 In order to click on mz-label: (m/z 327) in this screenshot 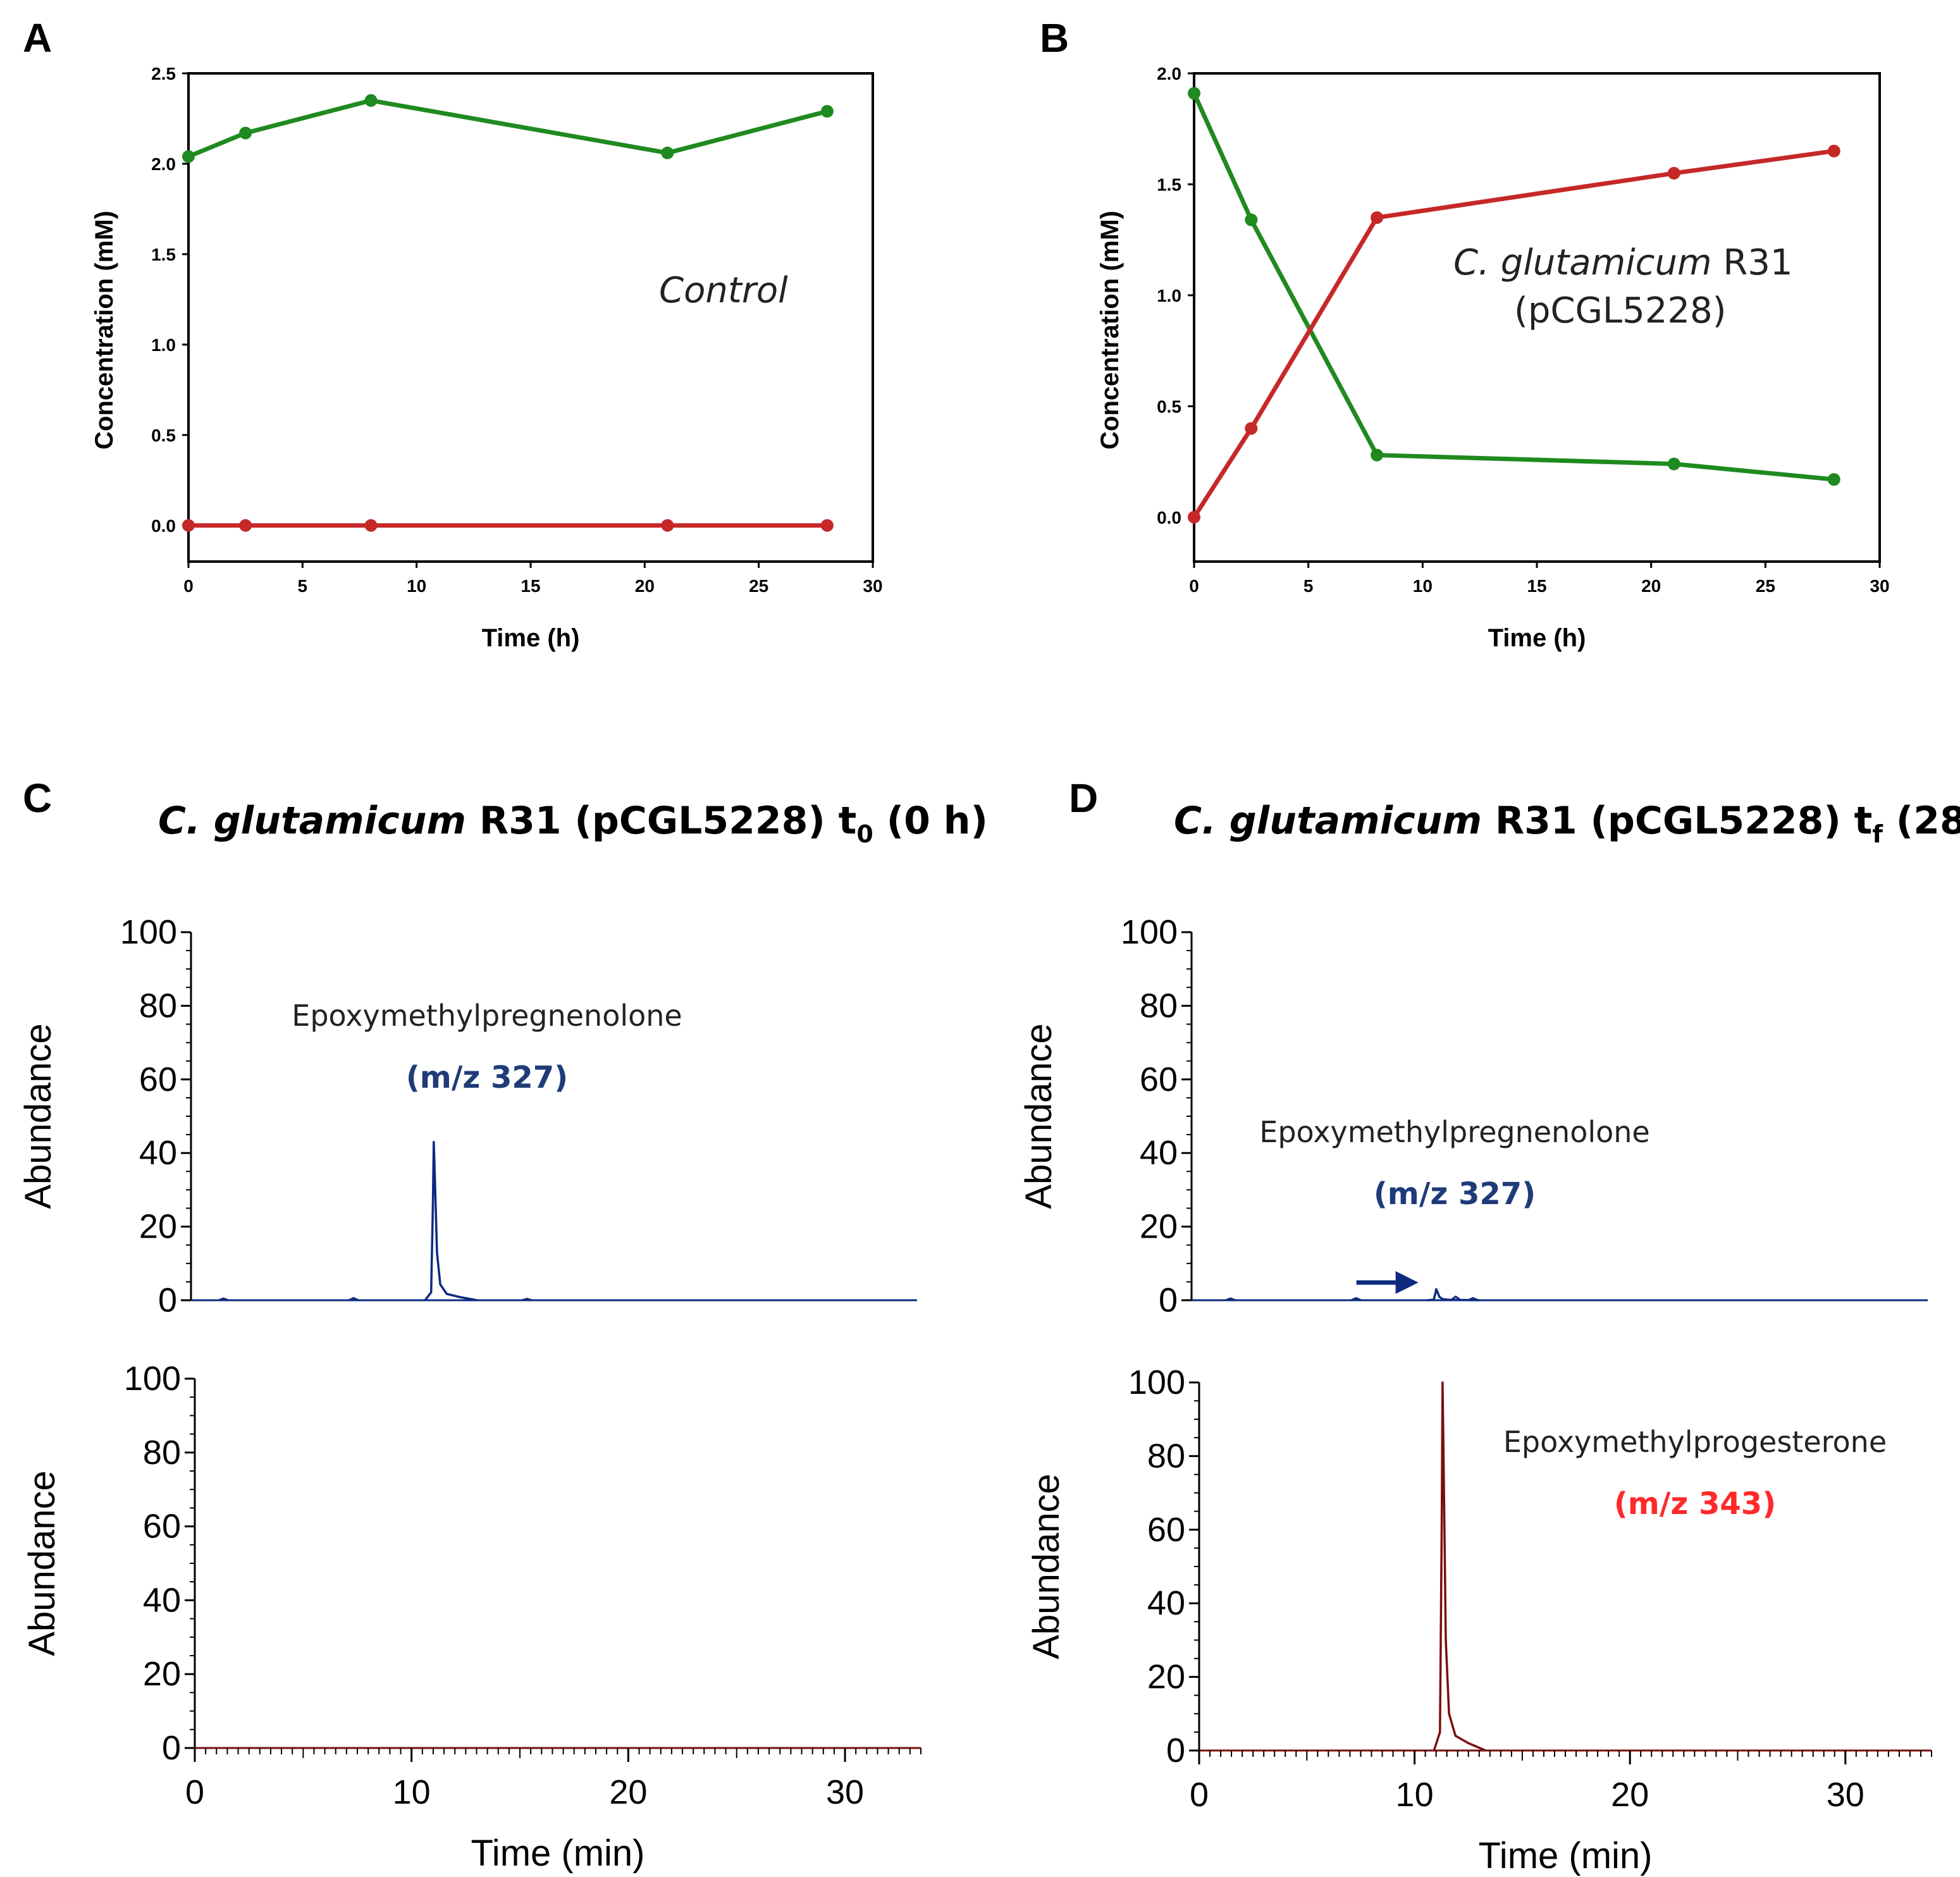, I will do `click(1455, 1194)`.